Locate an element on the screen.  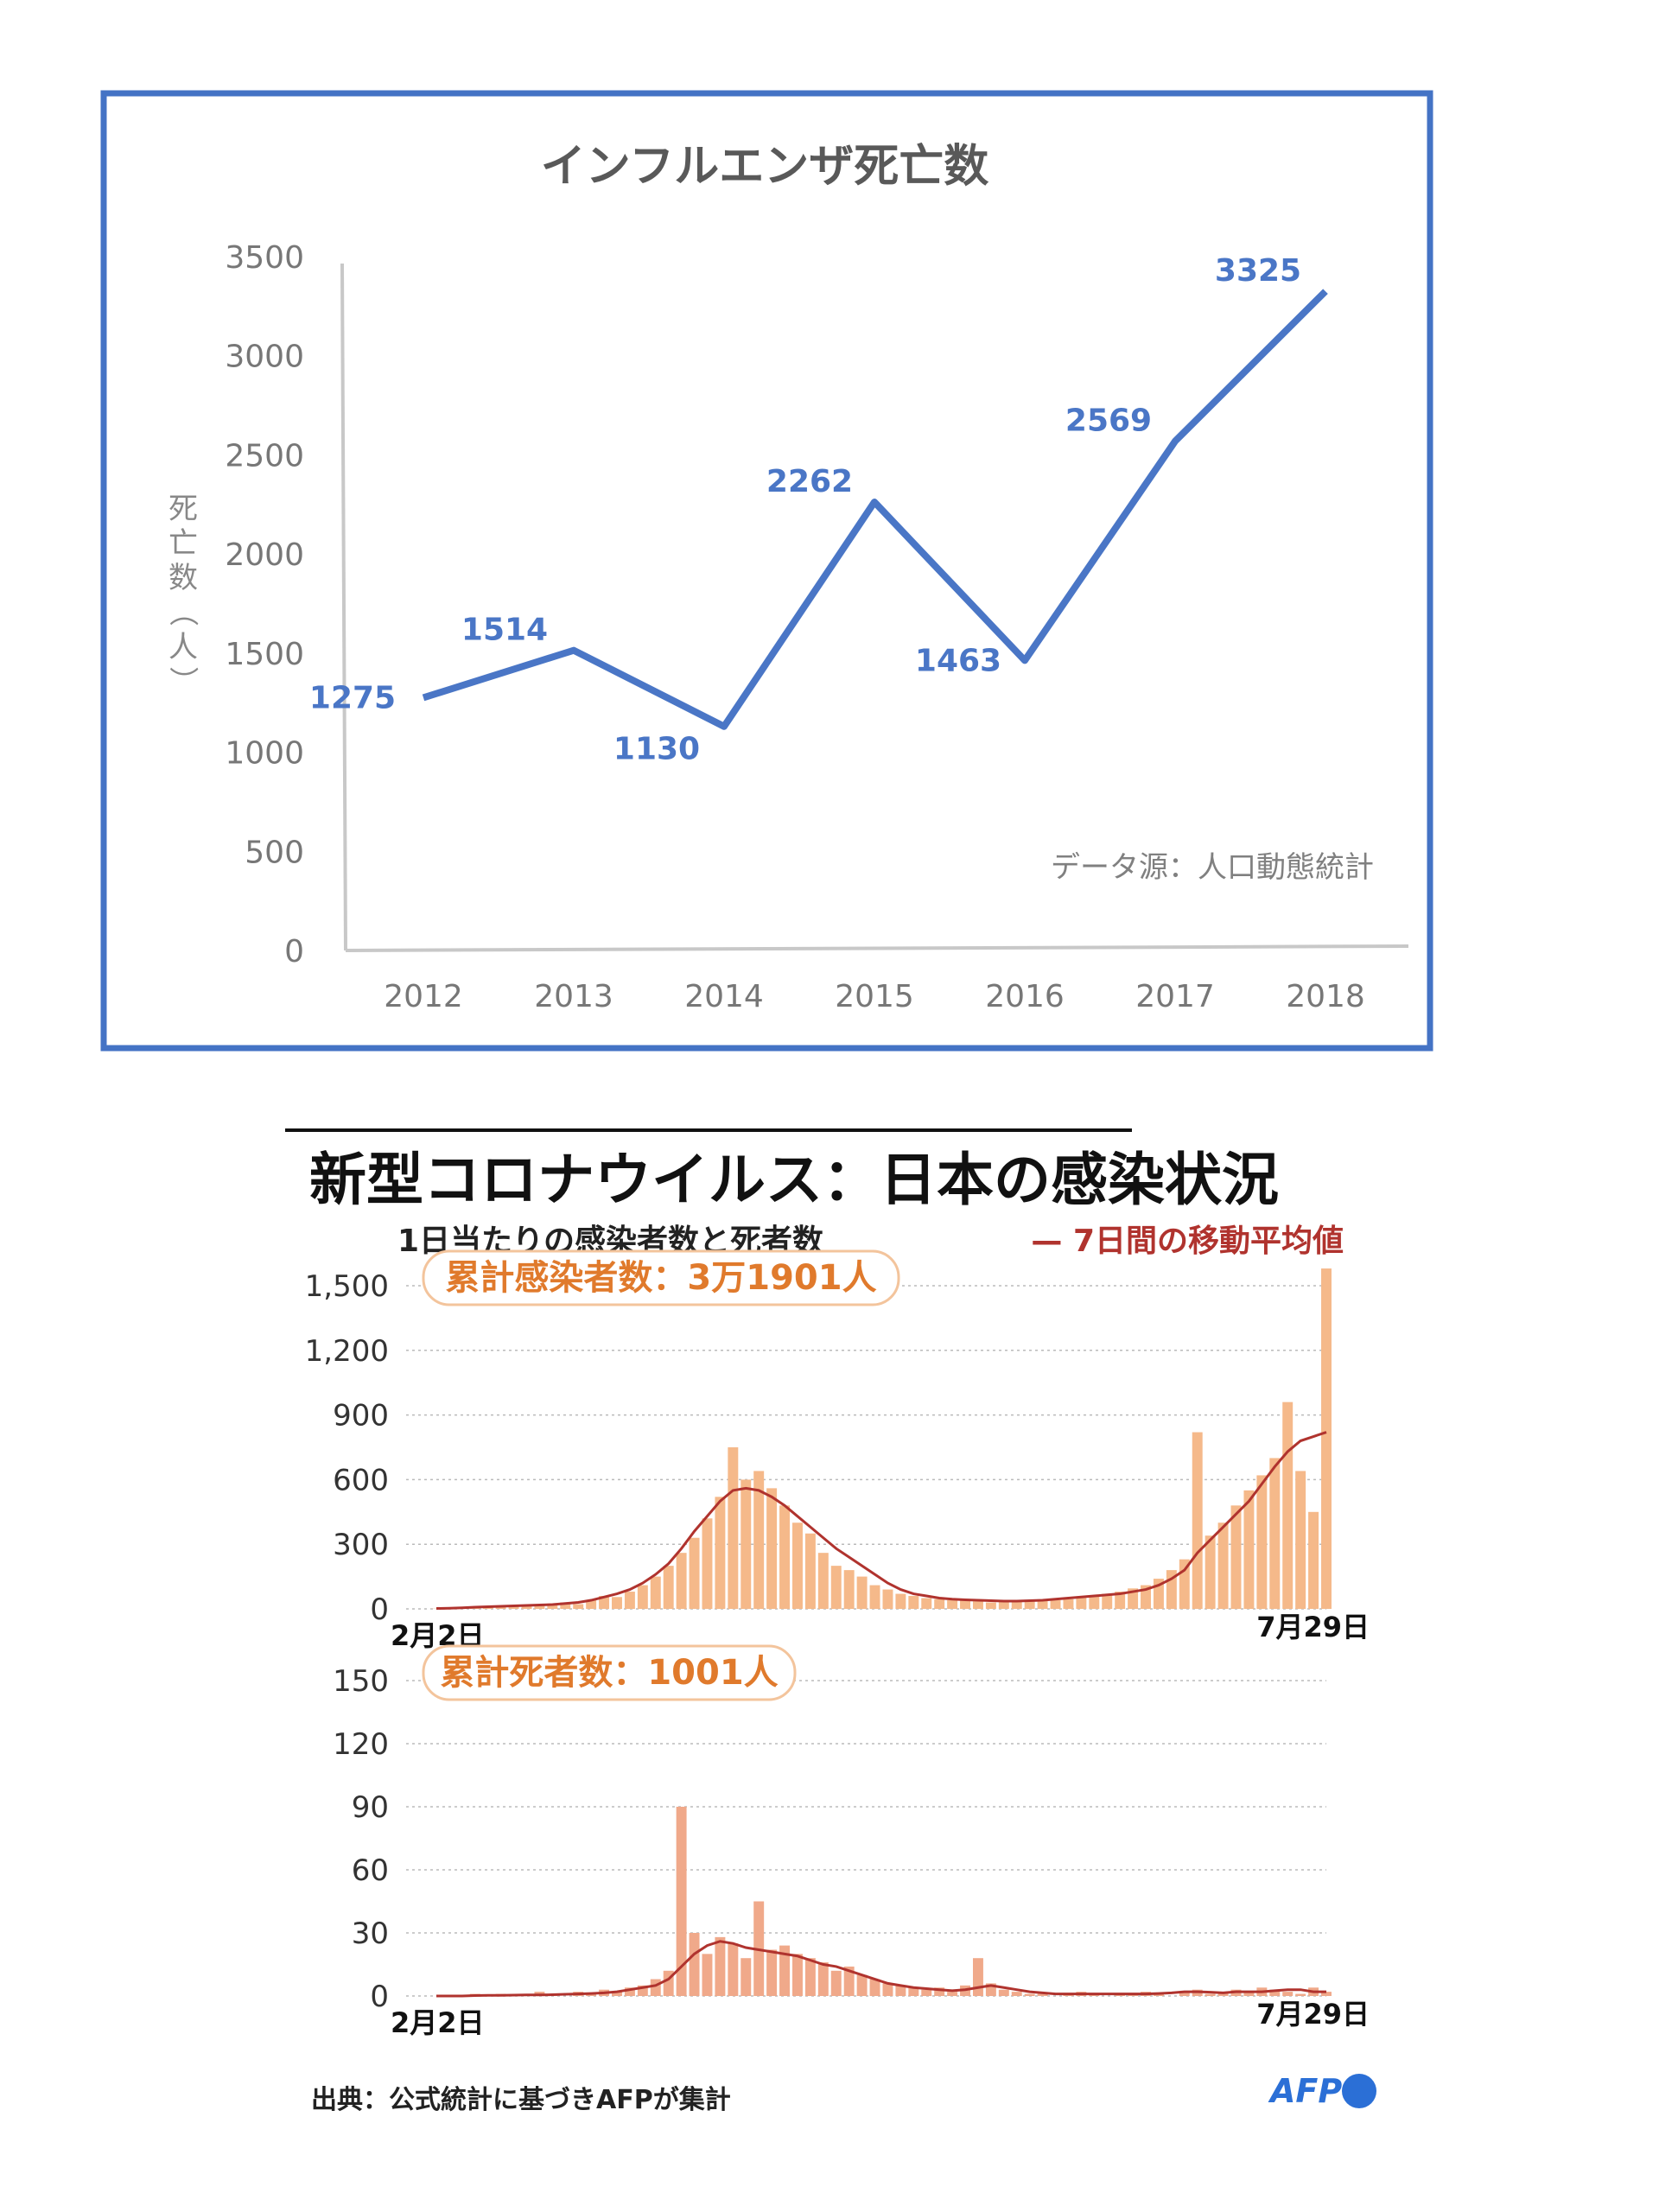
y-tick-label: 2000 is located at coordinates (264, 555).